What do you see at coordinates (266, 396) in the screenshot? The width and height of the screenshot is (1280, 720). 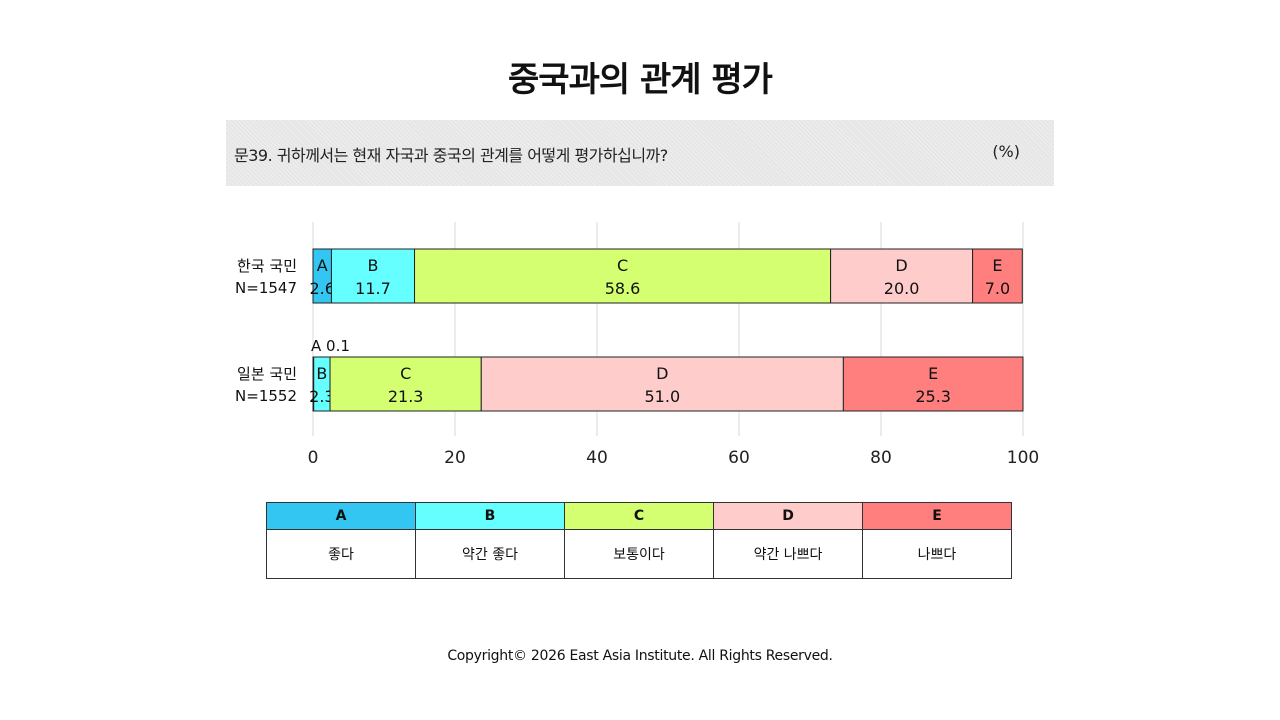 I see `category-label-1-line2: N=1552` at bounding box center [266, 396].